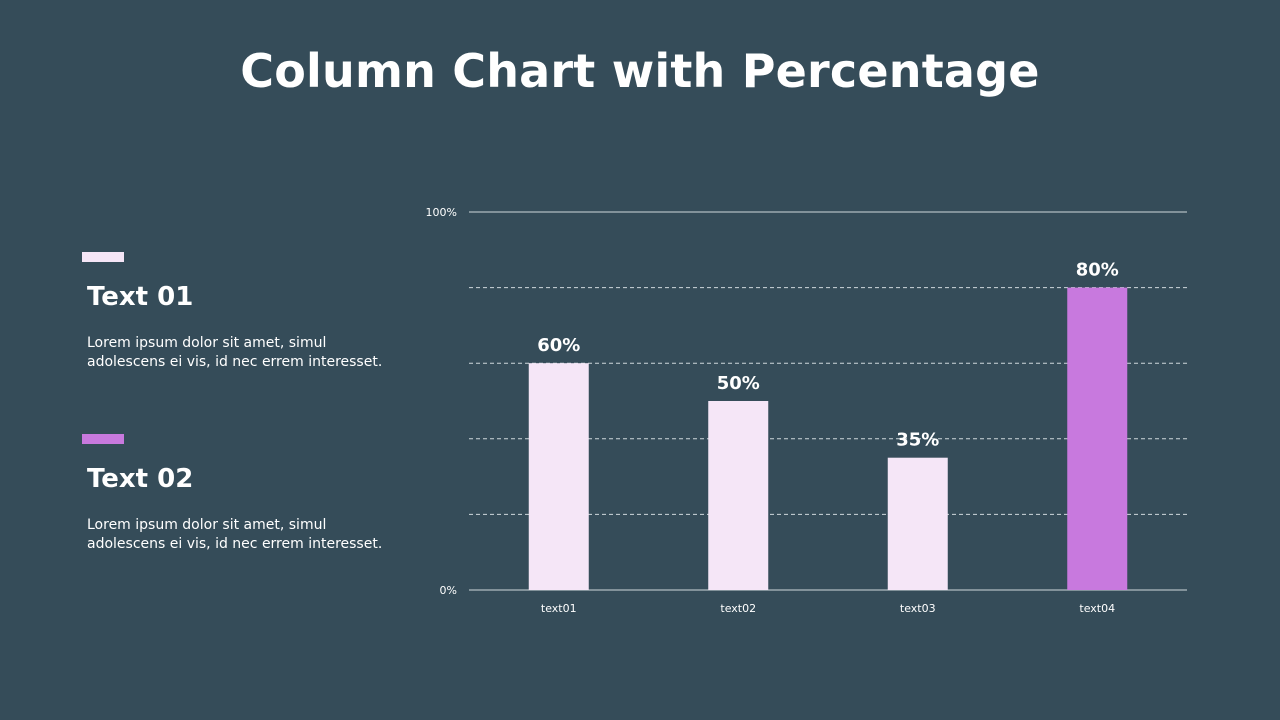 The image size is (1280, 720). I want to click on data-label-text03: 35%, so click(917, 440).